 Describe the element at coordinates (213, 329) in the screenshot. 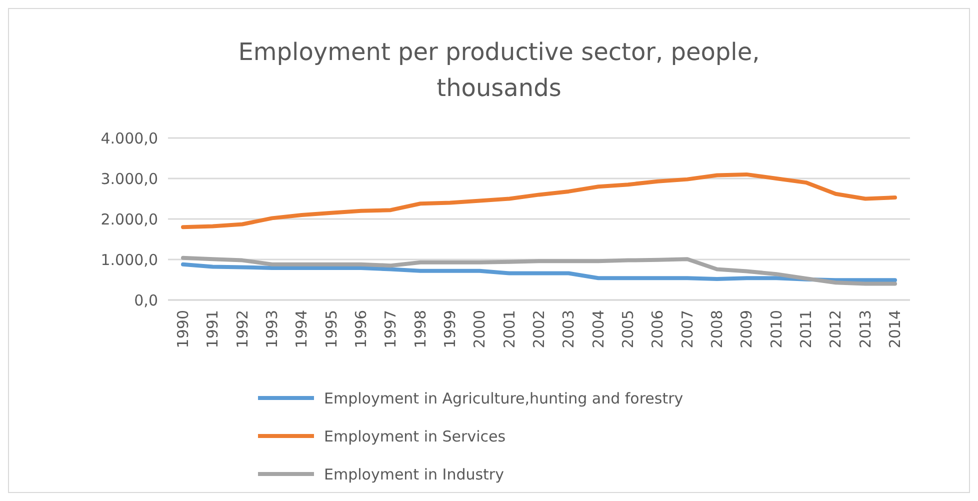

I see `x-tick-label: 1991` at that location.